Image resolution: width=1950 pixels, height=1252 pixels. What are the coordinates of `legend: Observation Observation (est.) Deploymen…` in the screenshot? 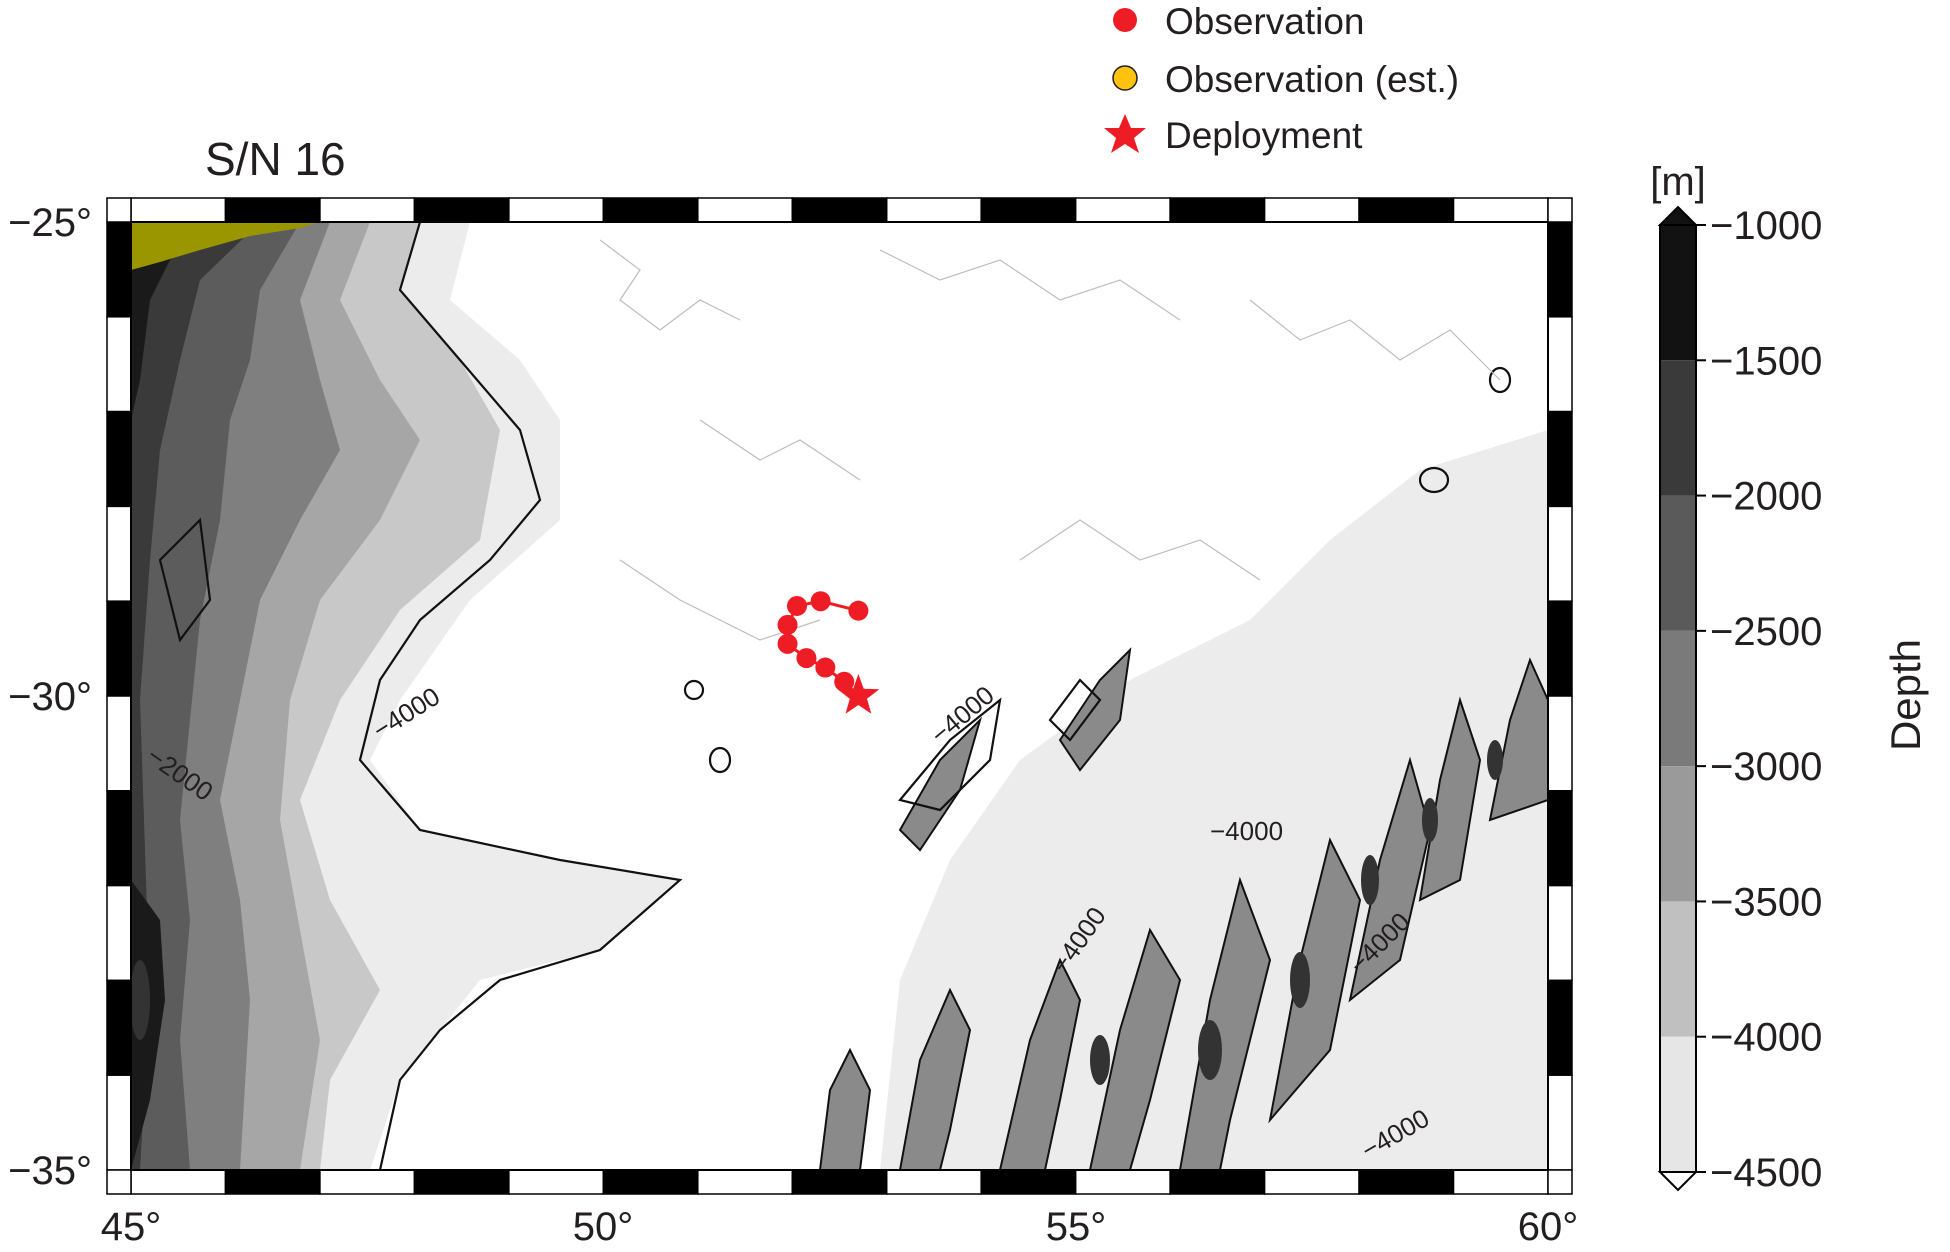 It's located at (1281, 78).